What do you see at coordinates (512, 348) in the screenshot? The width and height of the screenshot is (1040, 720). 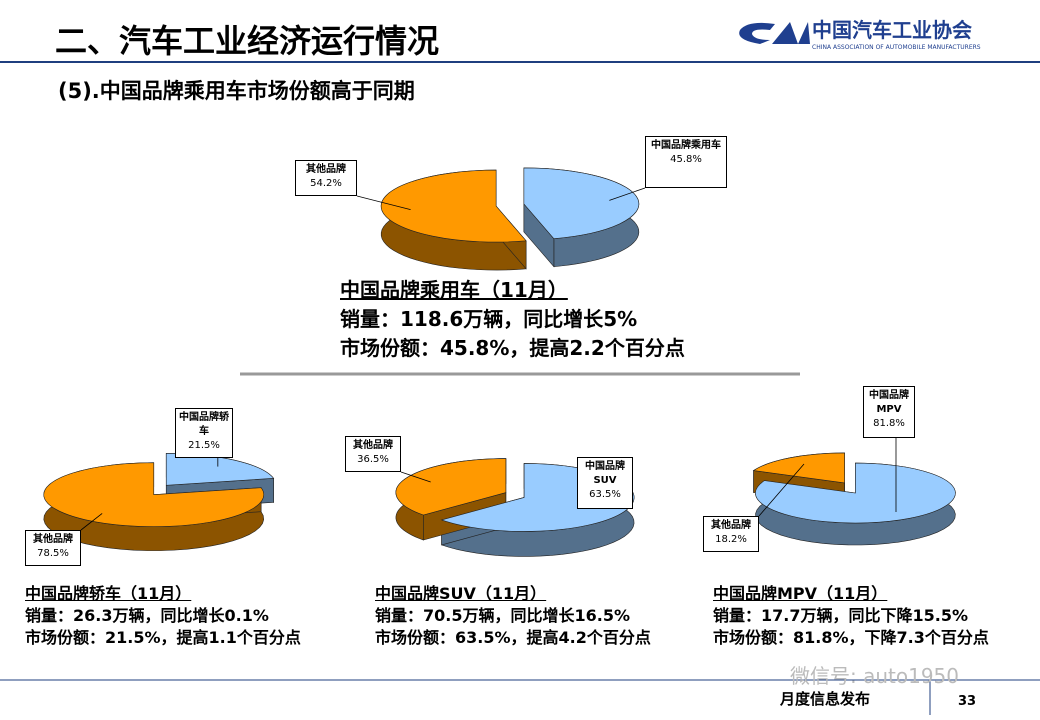 I see `summary-line: 市场份额：45.8%，提高2.2个百分点` at bounding box center [512, 348].